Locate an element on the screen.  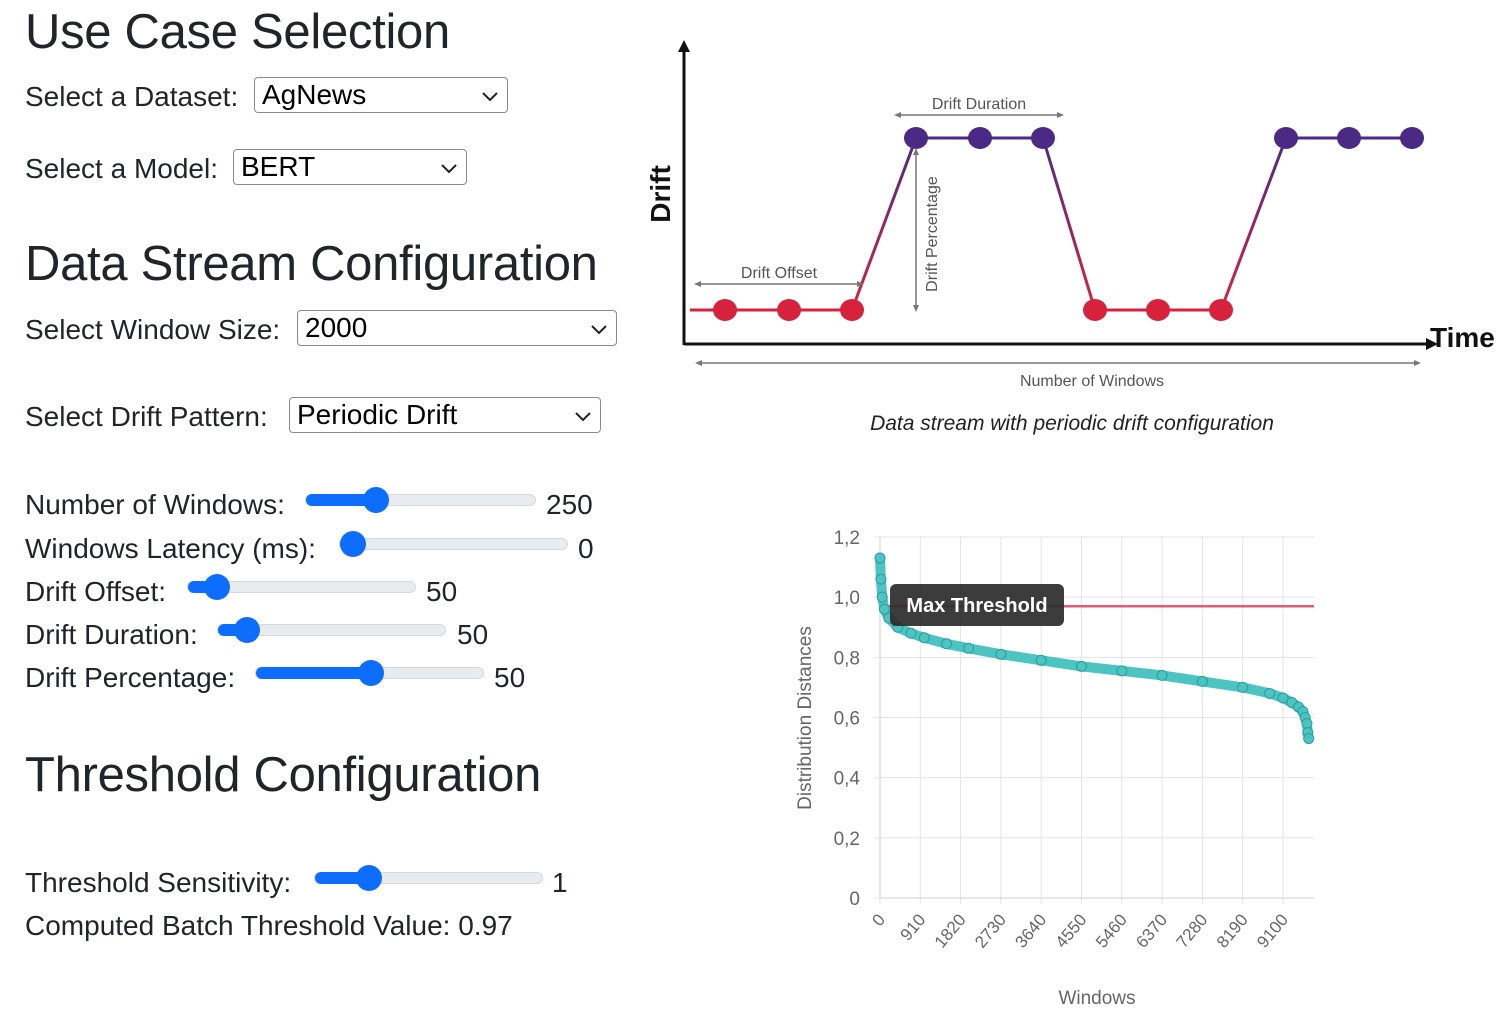
stream-heading: Data Stream Configuration is located at coordinates (311, 264).